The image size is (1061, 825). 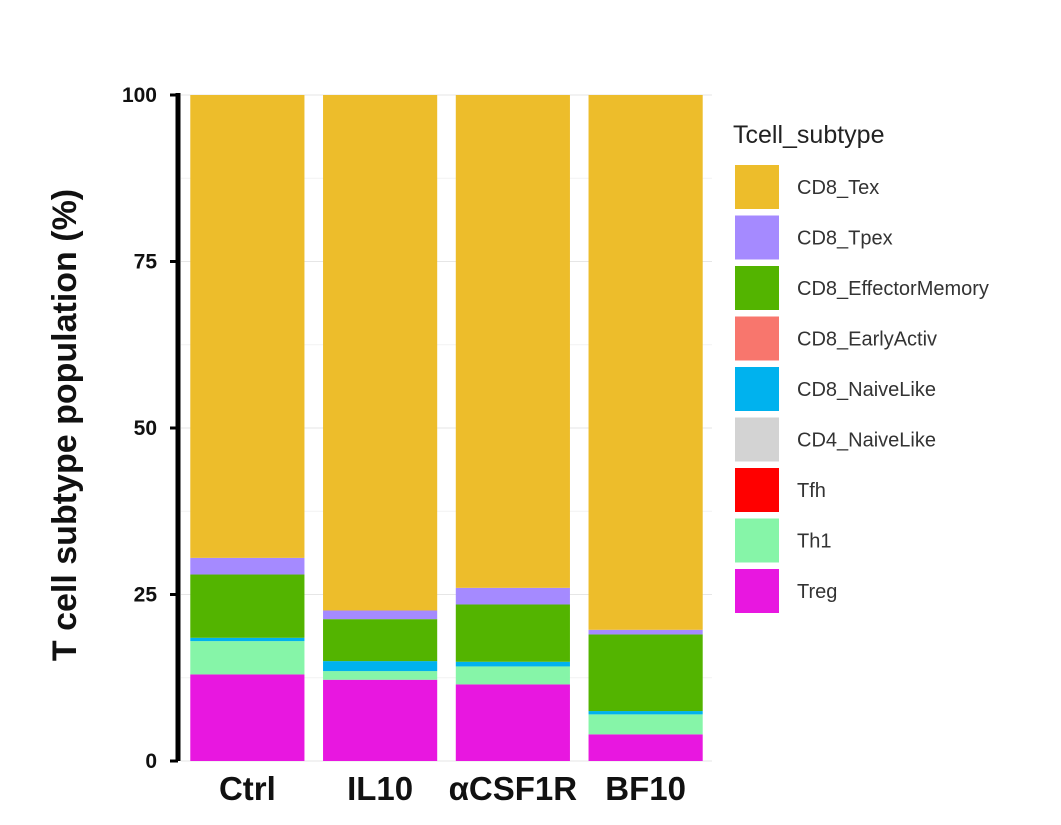 What do you see at coordinates (814, 542) in the screenshot?
I see `legend-label: Th1` at bounding box center [814, 542].